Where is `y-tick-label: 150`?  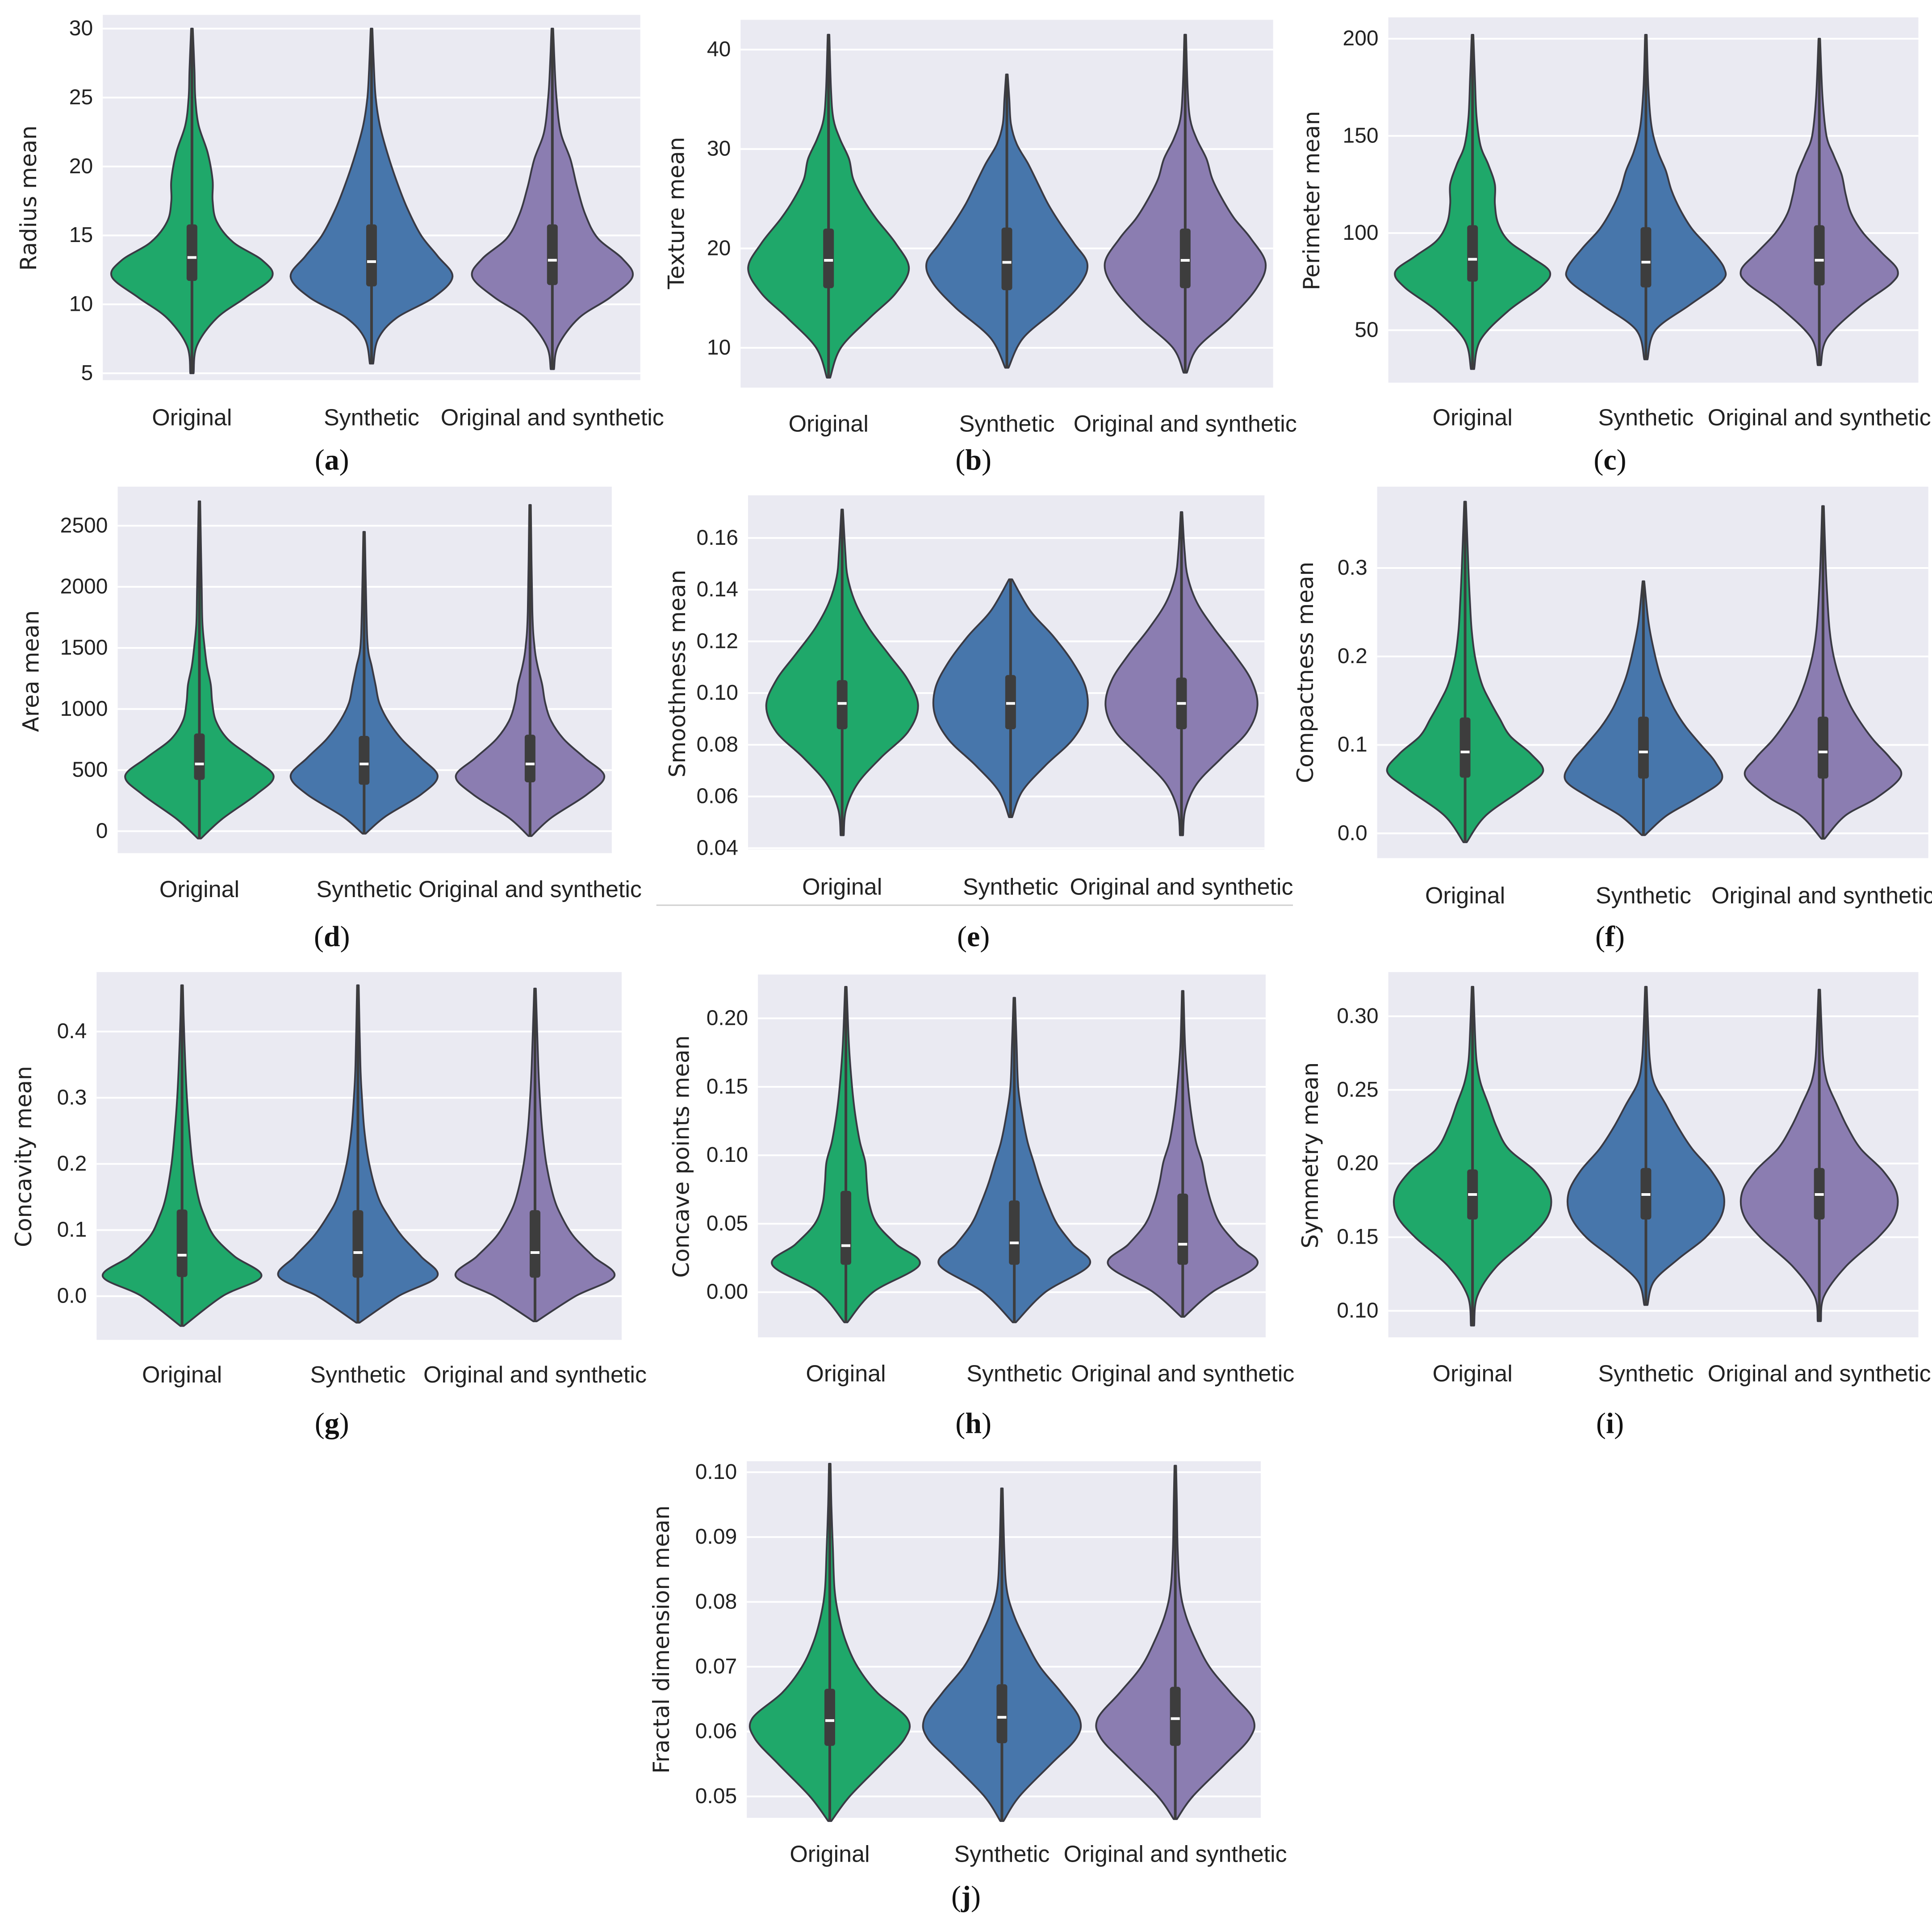
y-tick-label: 150 is located at coordinates (1361, 135).